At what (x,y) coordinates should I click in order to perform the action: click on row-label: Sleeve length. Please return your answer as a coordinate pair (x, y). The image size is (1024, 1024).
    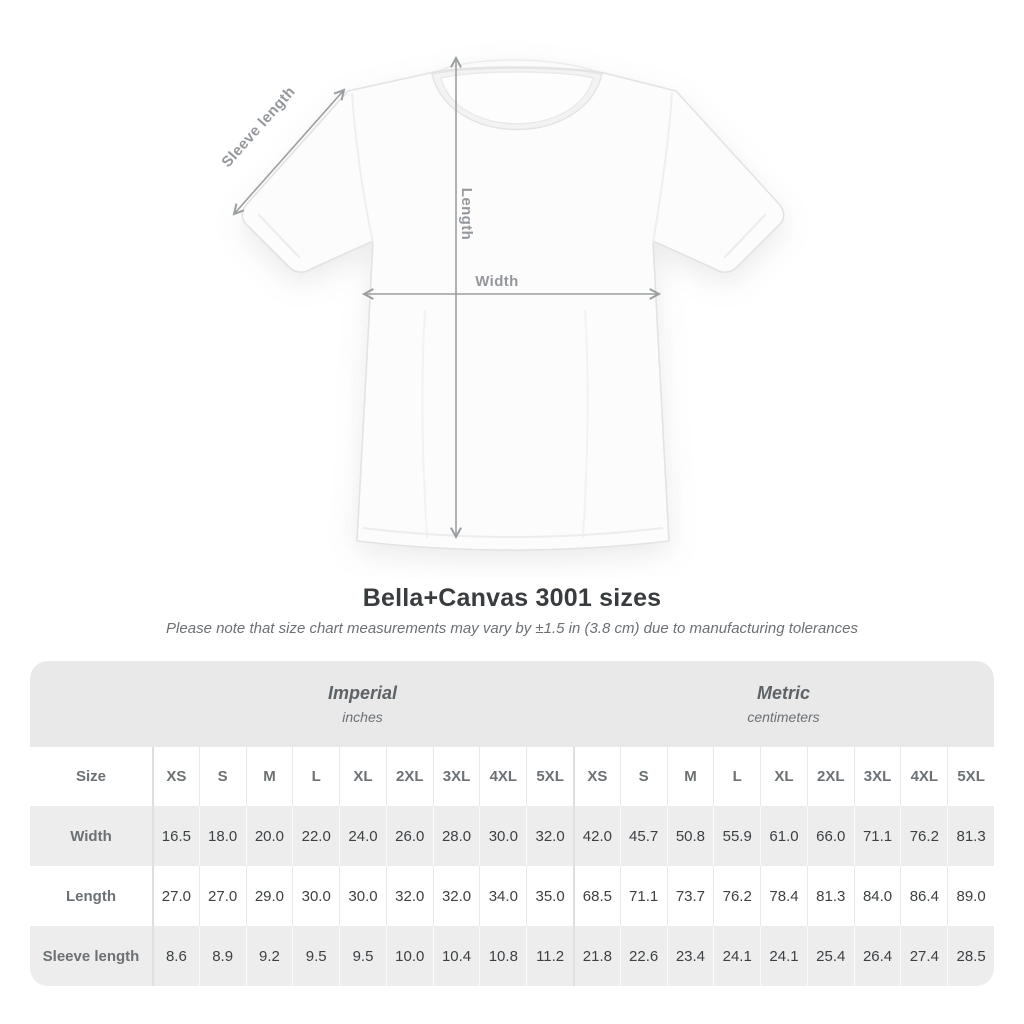
    Looking at the image, I should click on (91, 956).